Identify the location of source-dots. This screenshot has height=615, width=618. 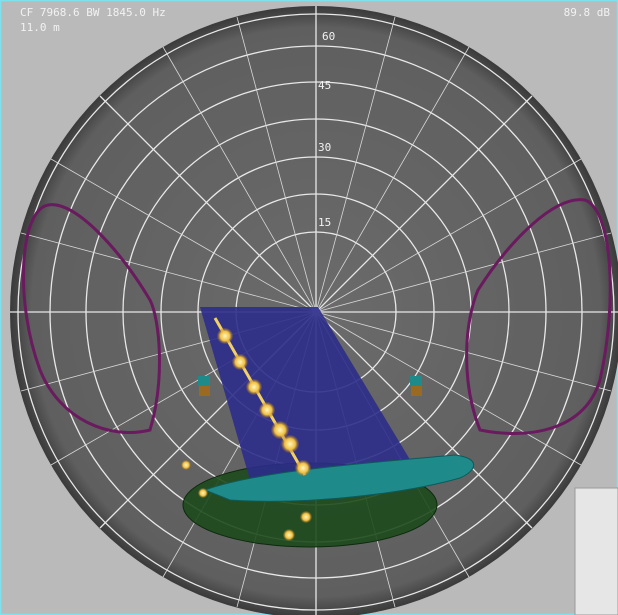
(246, 434).